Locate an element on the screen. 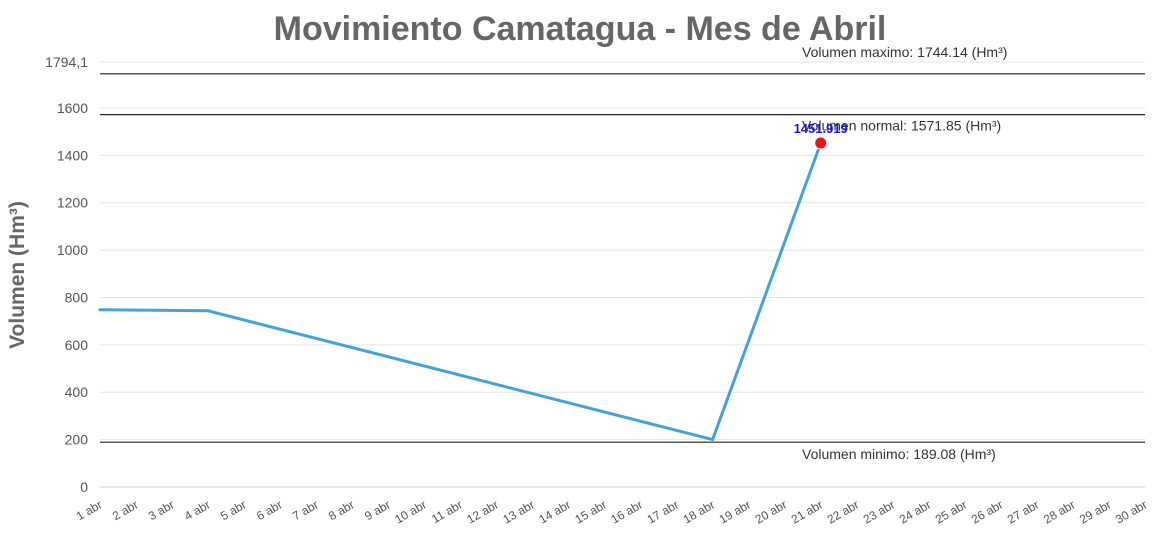 This screenshot has width=1158, height=540. y-axis-label: Volumen (Hm³) is located at coordinates (17, 275).